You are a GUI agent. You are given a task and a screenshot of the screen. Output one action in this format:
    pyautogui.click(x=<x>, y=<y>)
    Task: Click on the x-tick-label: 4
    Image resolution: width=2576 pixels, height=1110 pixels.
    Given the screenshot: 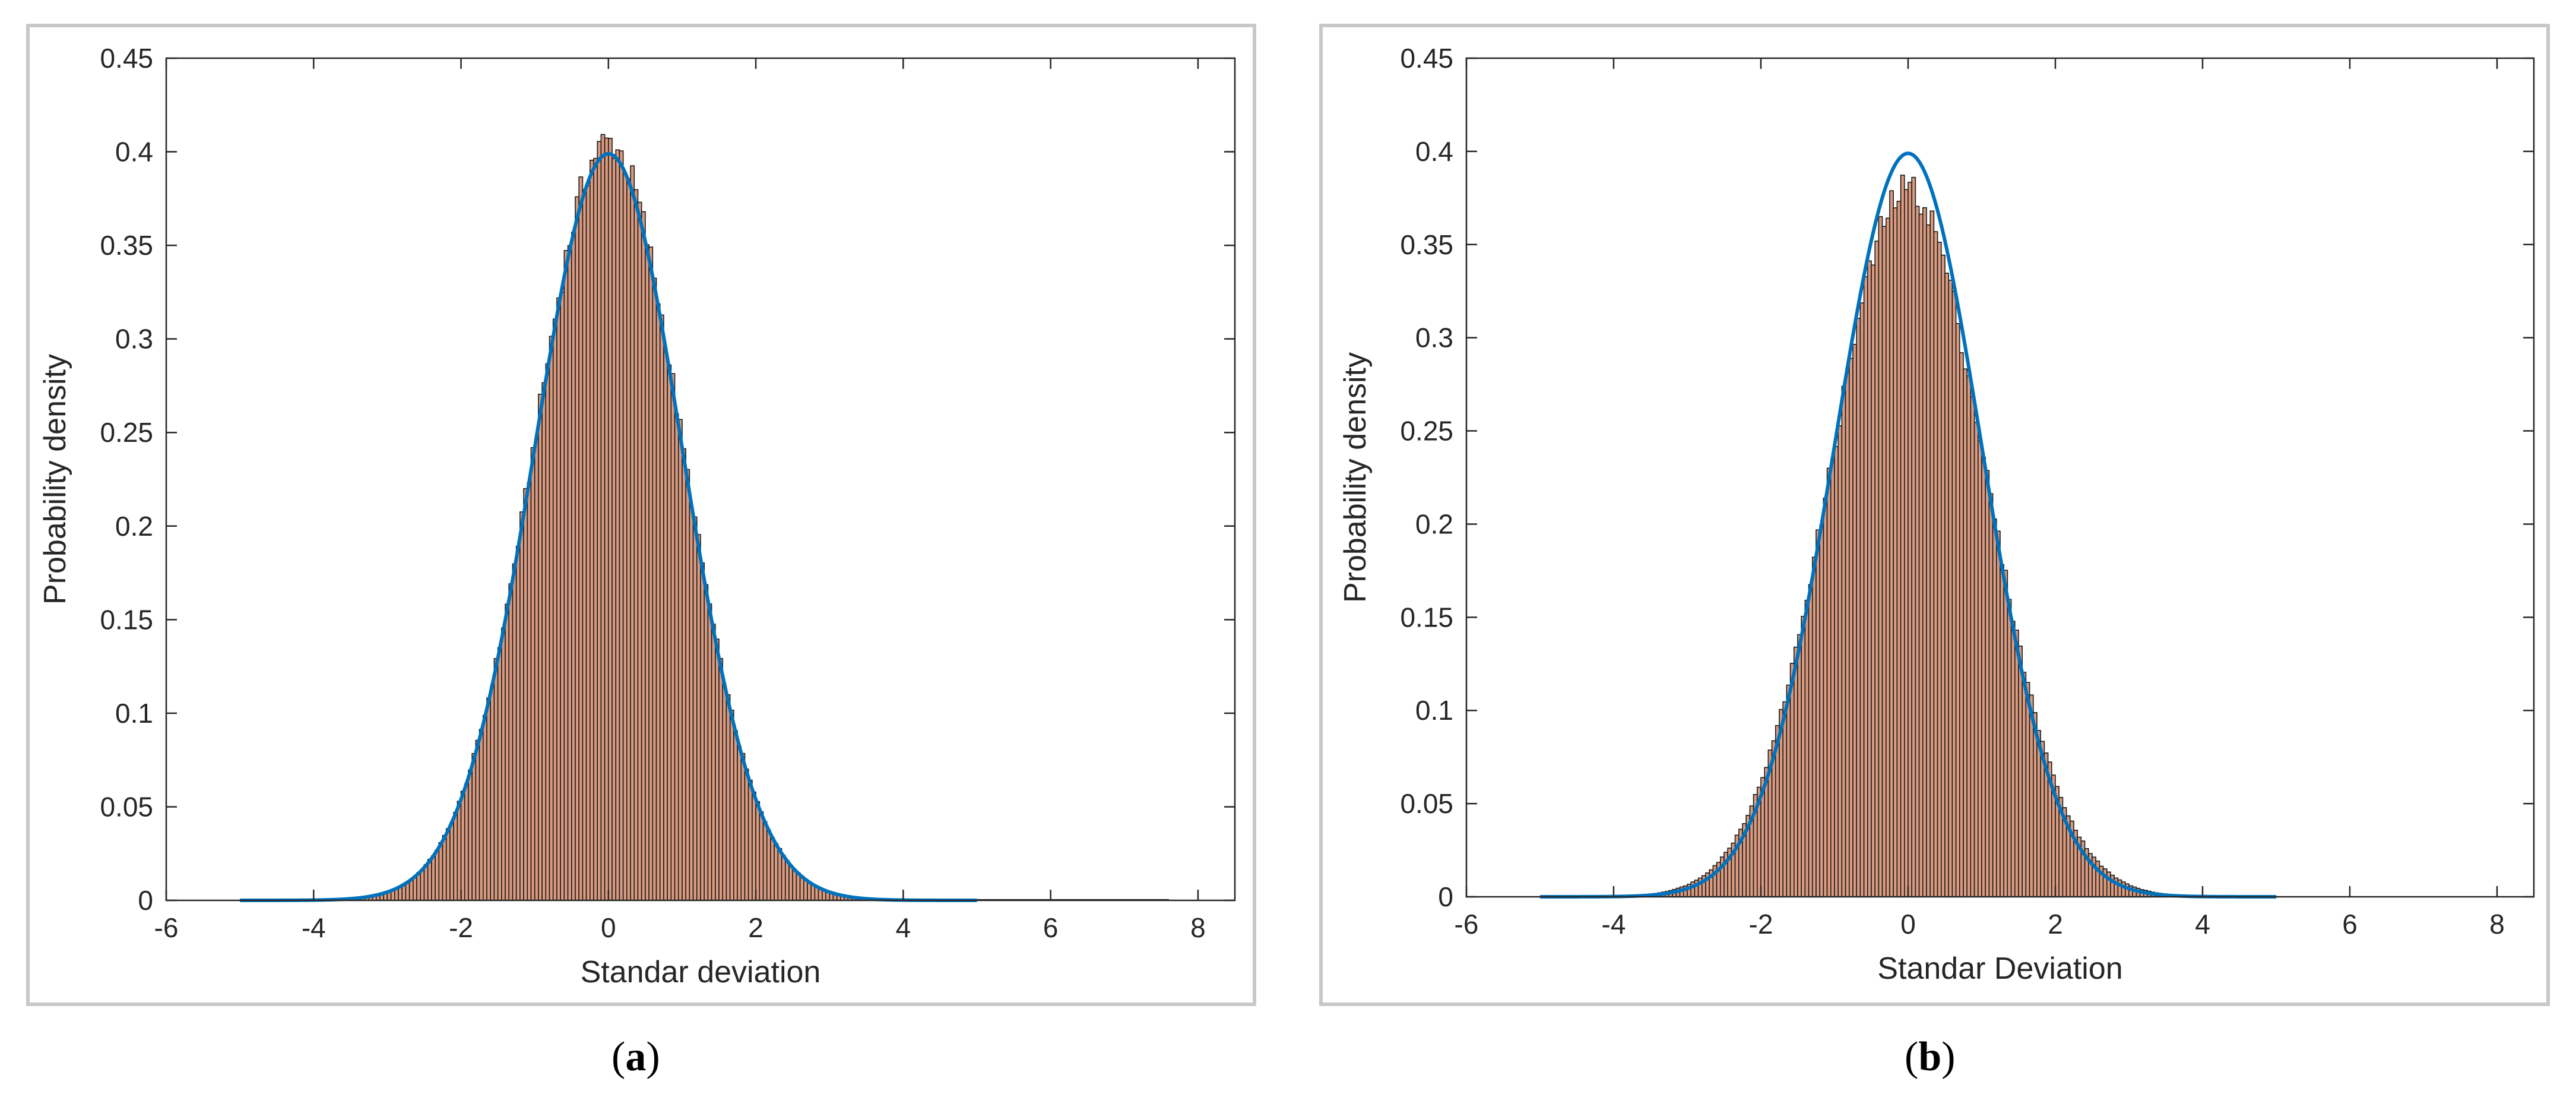 What is the action you would take?
    pyautogui.click(x=2202, y=924)
    